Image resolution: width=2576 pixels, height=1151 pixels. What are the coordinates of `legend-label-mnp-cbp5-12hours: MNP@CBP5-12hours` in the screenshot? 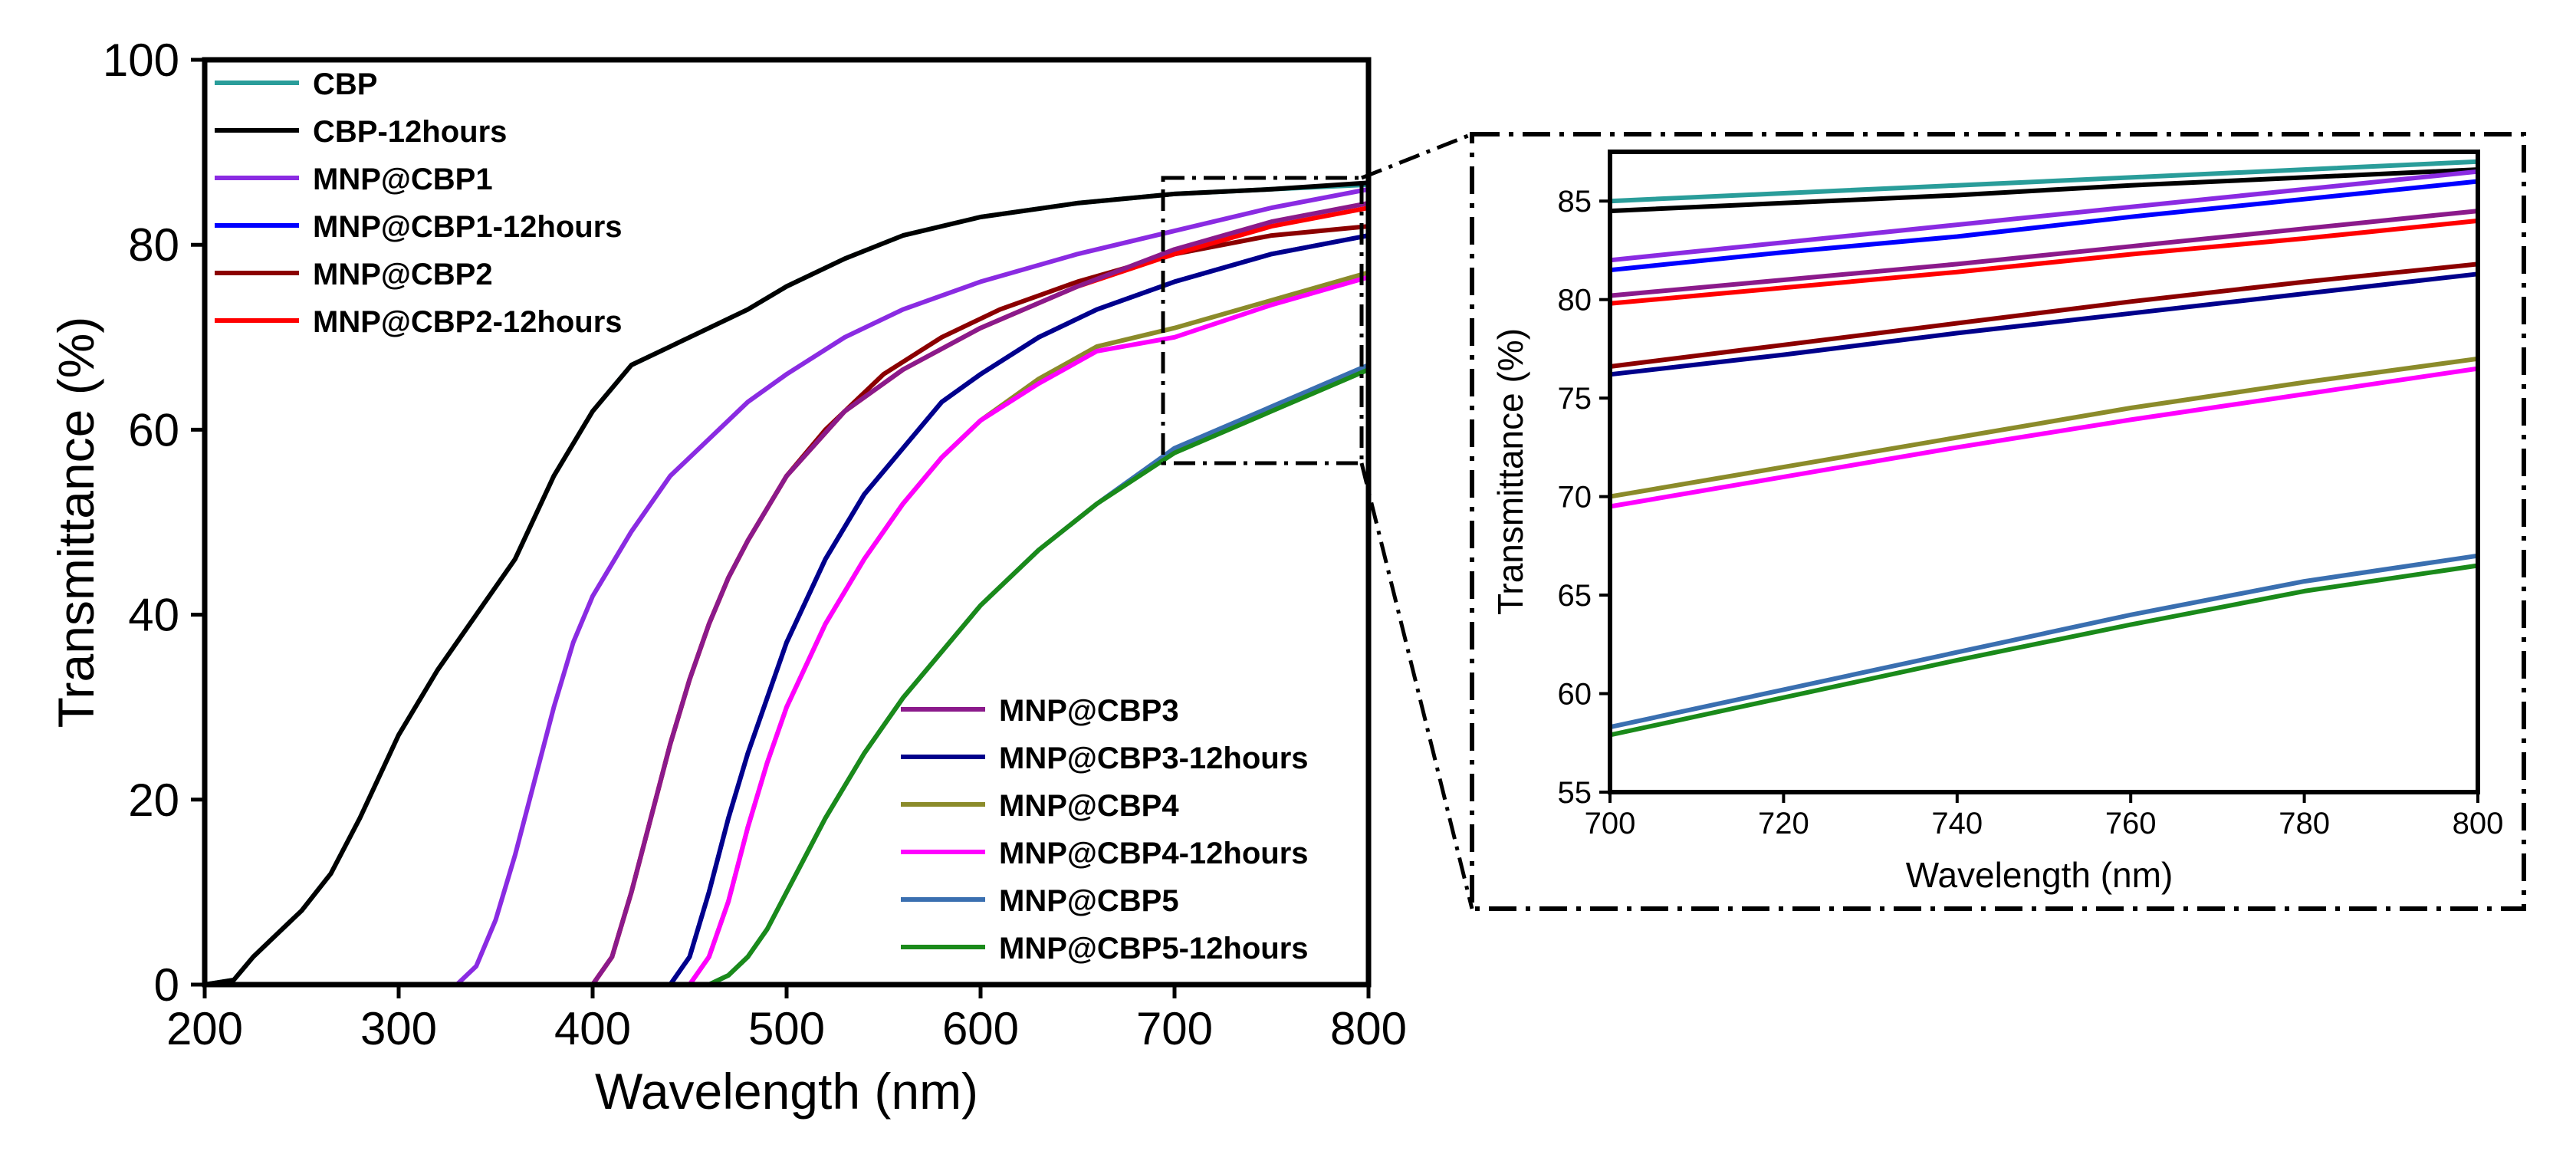 It's located at (1154, 949).